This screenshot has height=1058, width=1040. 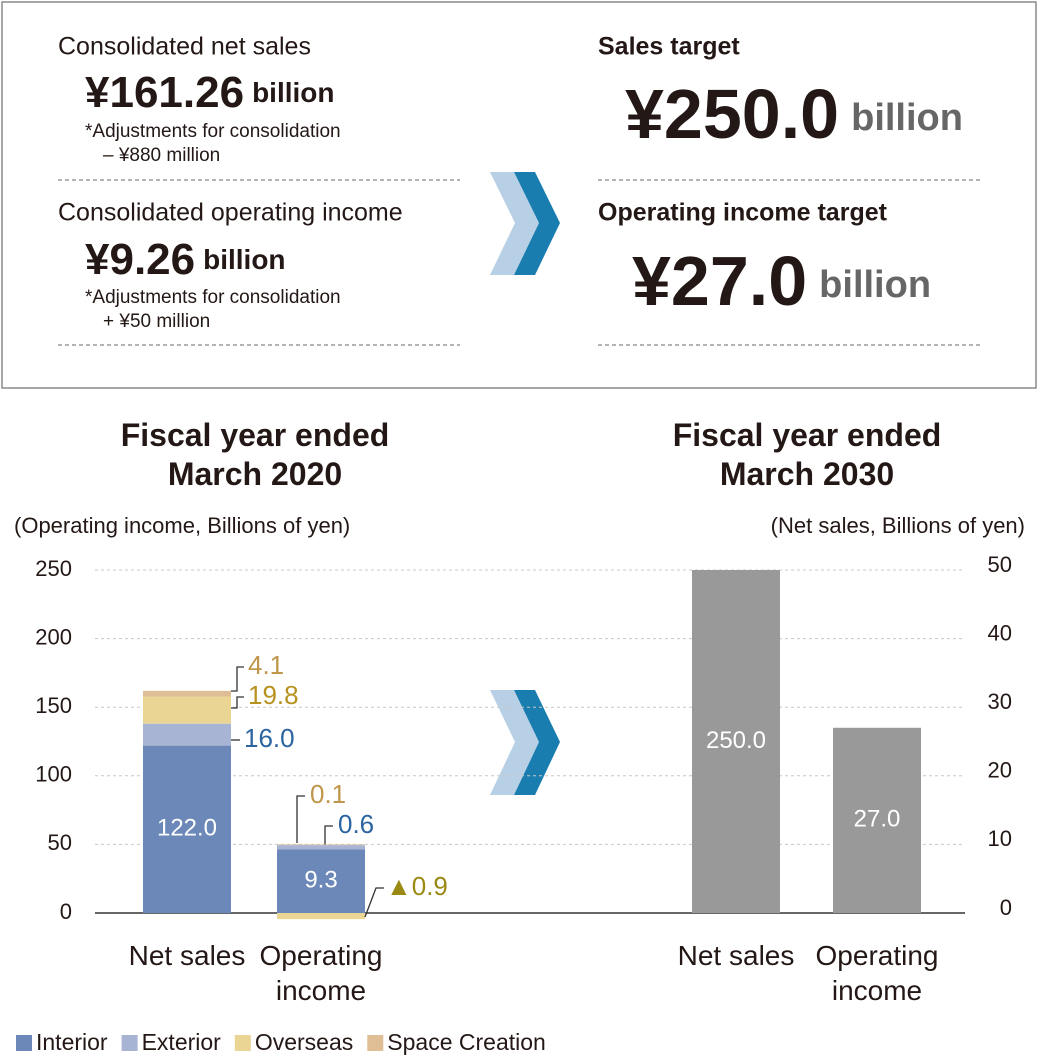 What do you see at coordinates (1006, 907) in the screenshot?
I see `y2-tick-label: 0` at bounding box center [1006, 907].